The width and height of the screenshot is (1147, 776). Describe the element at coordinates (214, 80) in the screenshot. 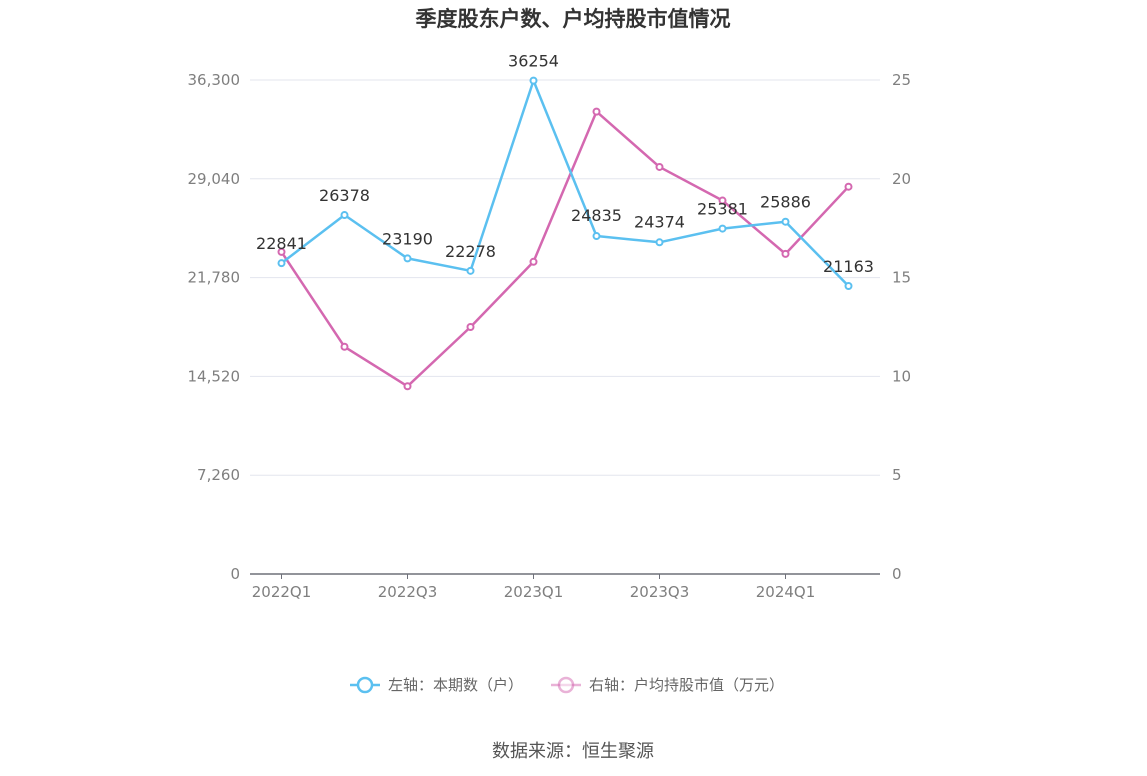

I see `left-tick-label: 36,300` at that location.